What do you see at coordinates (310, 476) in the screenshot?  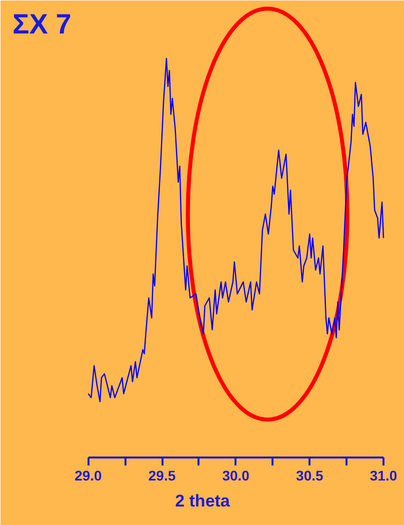 I see `x-tick-label: 30.5` at bounding box center [310, 476].